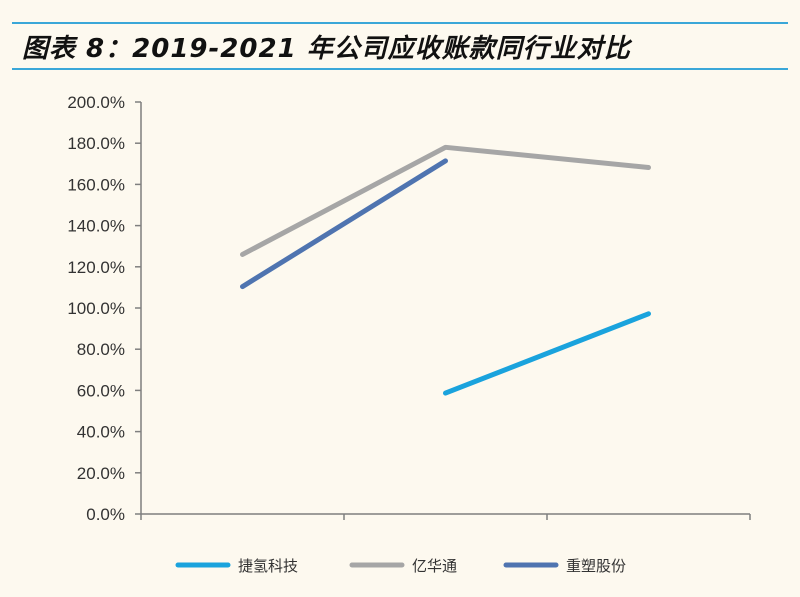 This screenshot has width=800, height=597. Describe the element at coordinates (96, 143) in the screenshot. I see `y-tick-label: 180.0%` at that location.